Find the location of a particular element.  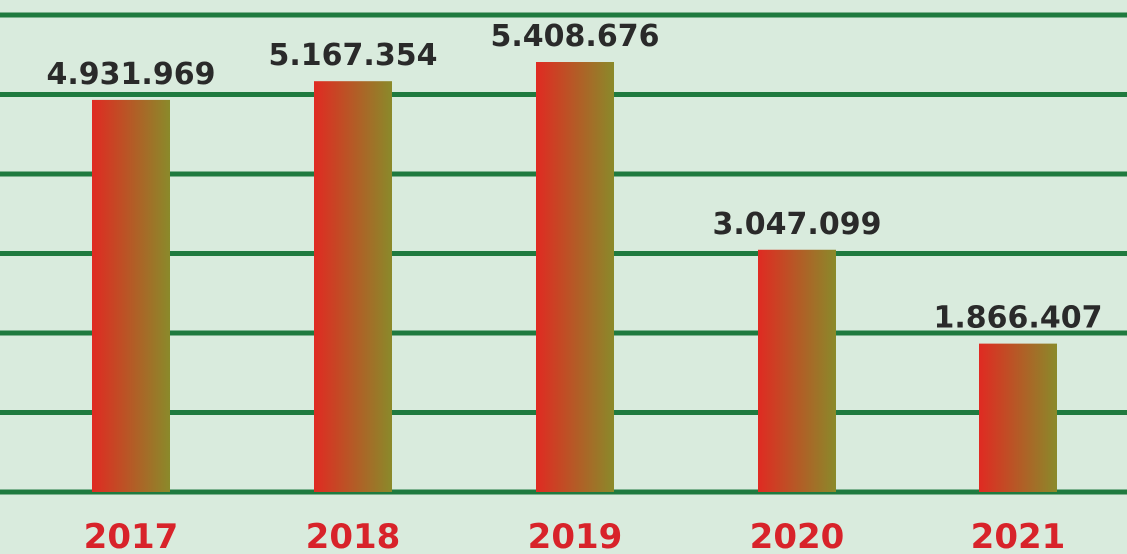

category-label-2019: 2019 is located at coordinates (575, 535).